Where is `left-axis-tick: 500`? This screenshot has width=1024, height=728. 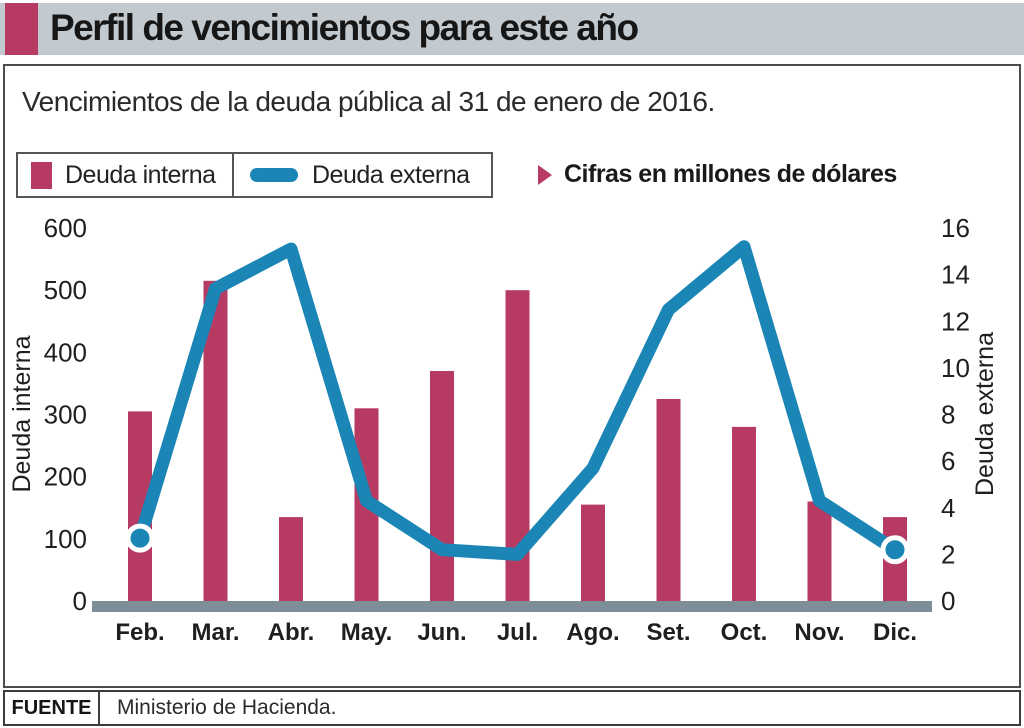
left-axis-tick: 500 is located at coordinates (65, 290).